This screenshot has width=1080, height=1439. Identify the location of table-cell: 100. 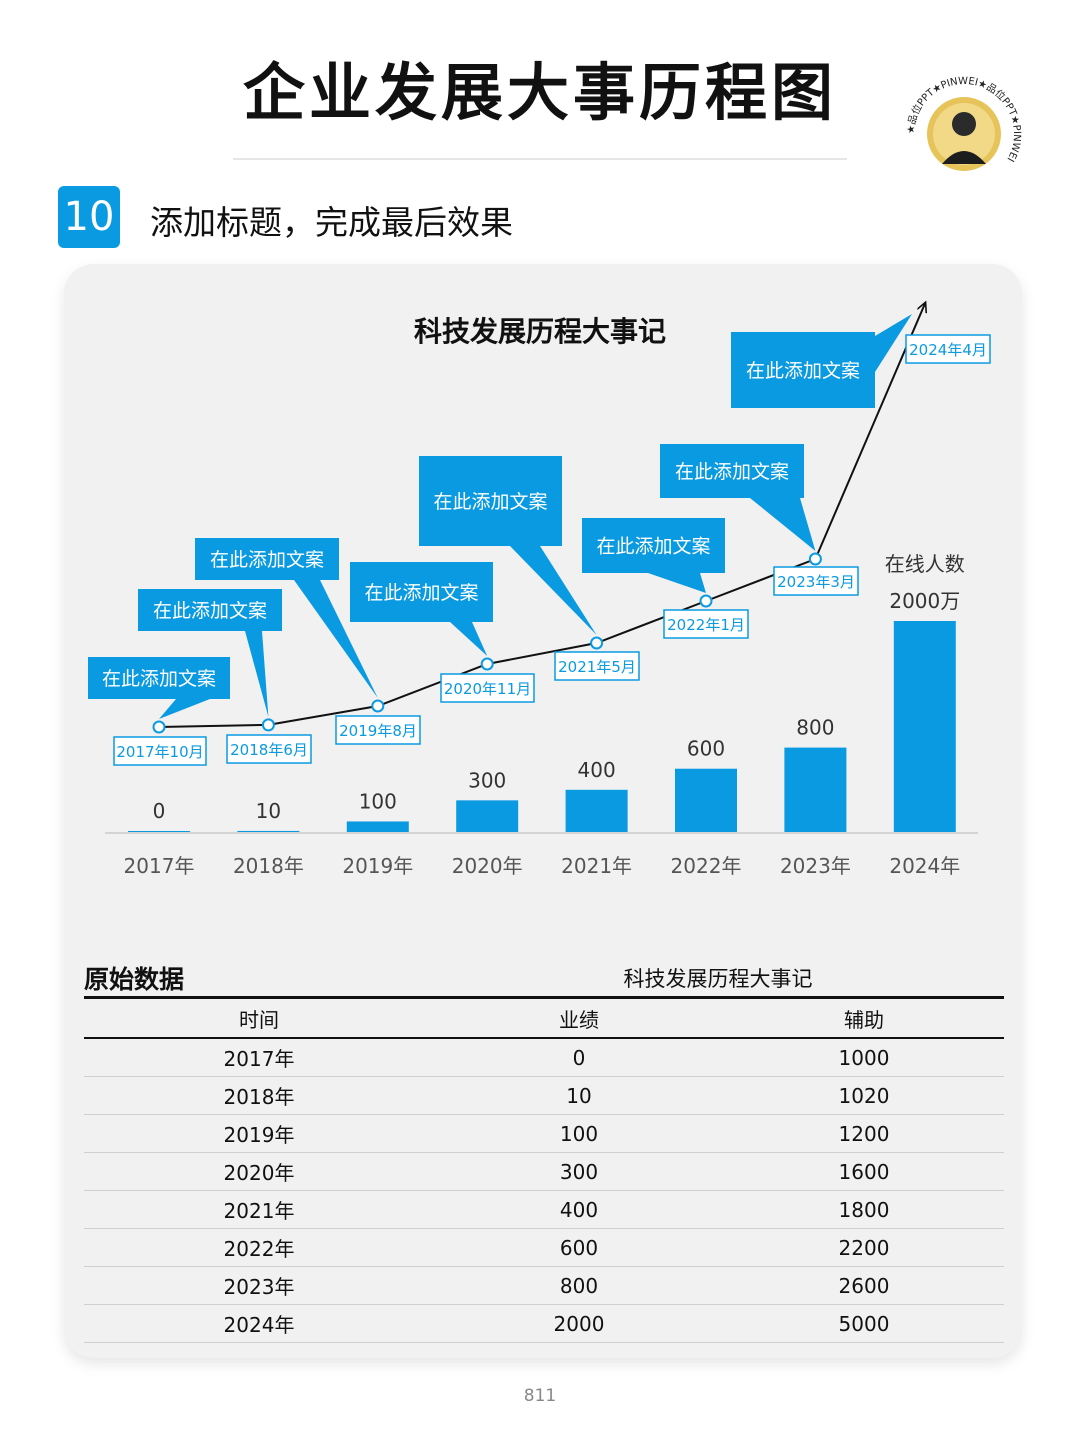
(579, 1133).